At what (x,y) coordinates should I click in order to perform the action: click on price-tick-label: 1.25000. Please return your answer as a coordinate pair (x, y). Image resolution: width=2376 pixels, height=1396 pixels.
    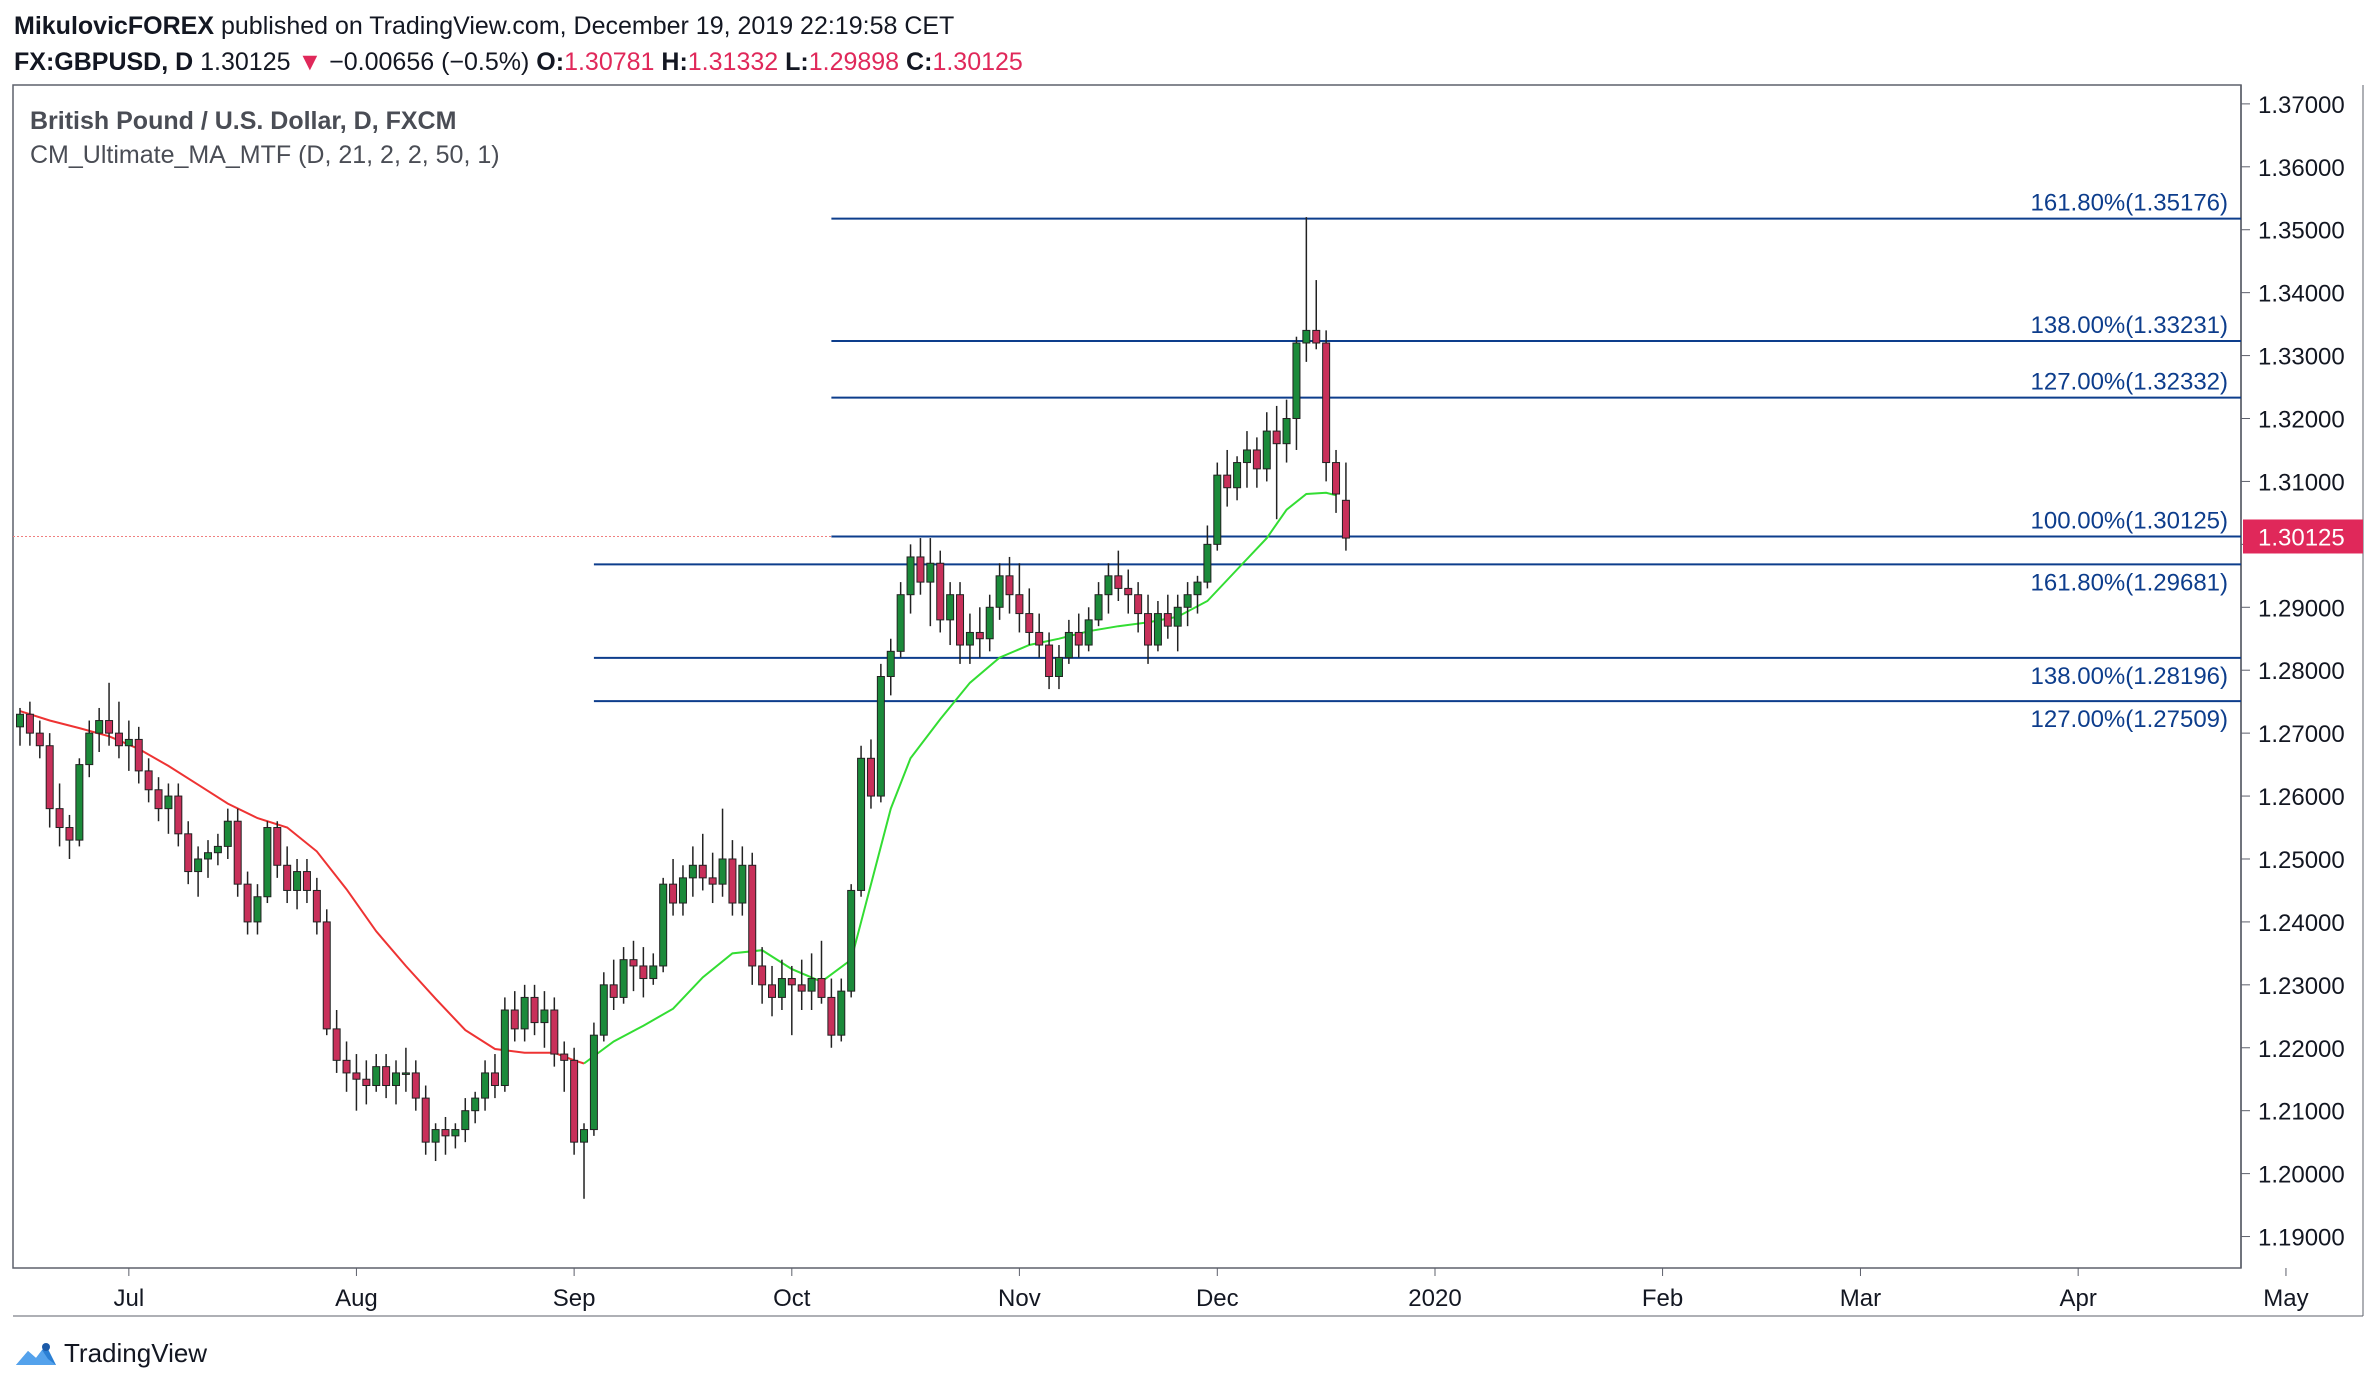
    Looking at the image, I should click on (2301, 860).